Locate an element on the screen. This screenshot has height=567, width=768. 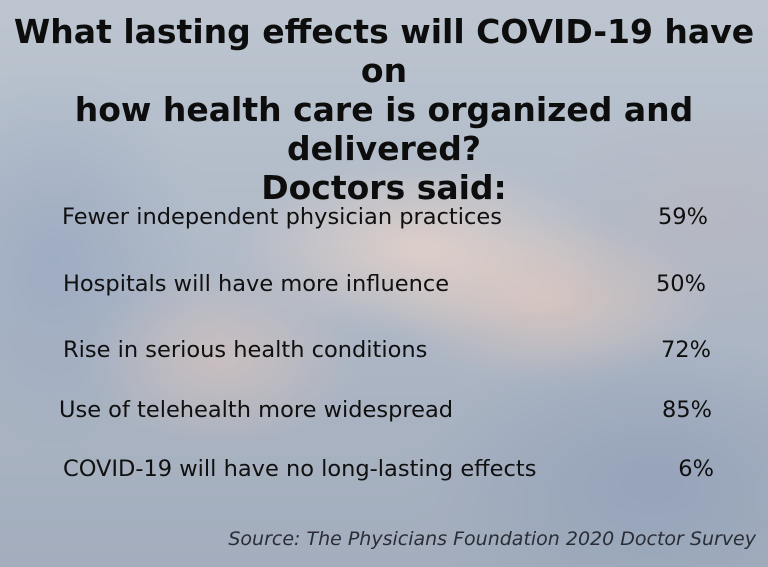
result-percentage: 50% is located at coordinates (680, 284).